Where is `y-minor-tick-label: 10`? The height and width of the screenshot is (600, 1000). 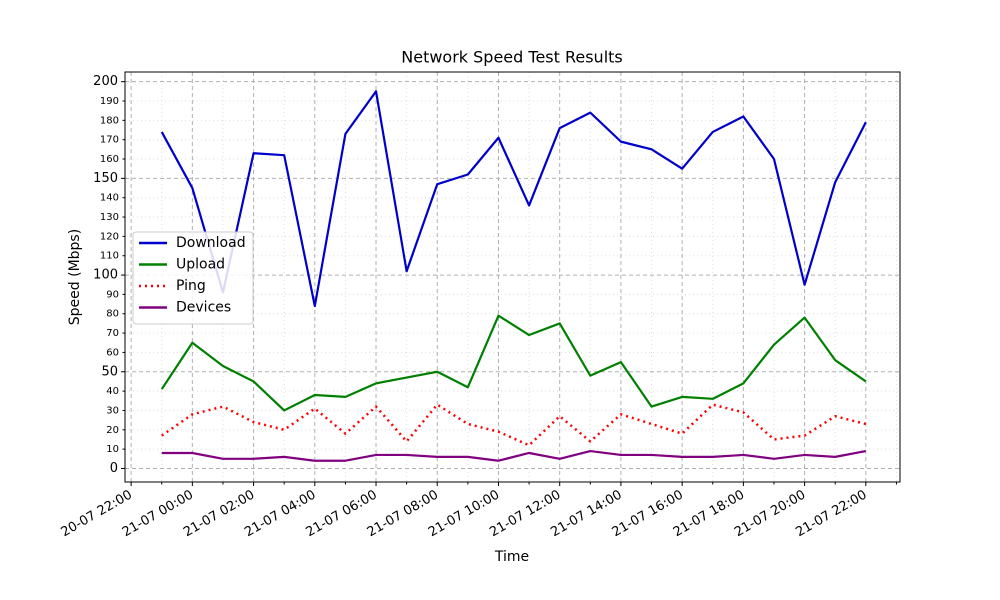 y-minor-tick-label: 10 is located at coordinates (112, 449).